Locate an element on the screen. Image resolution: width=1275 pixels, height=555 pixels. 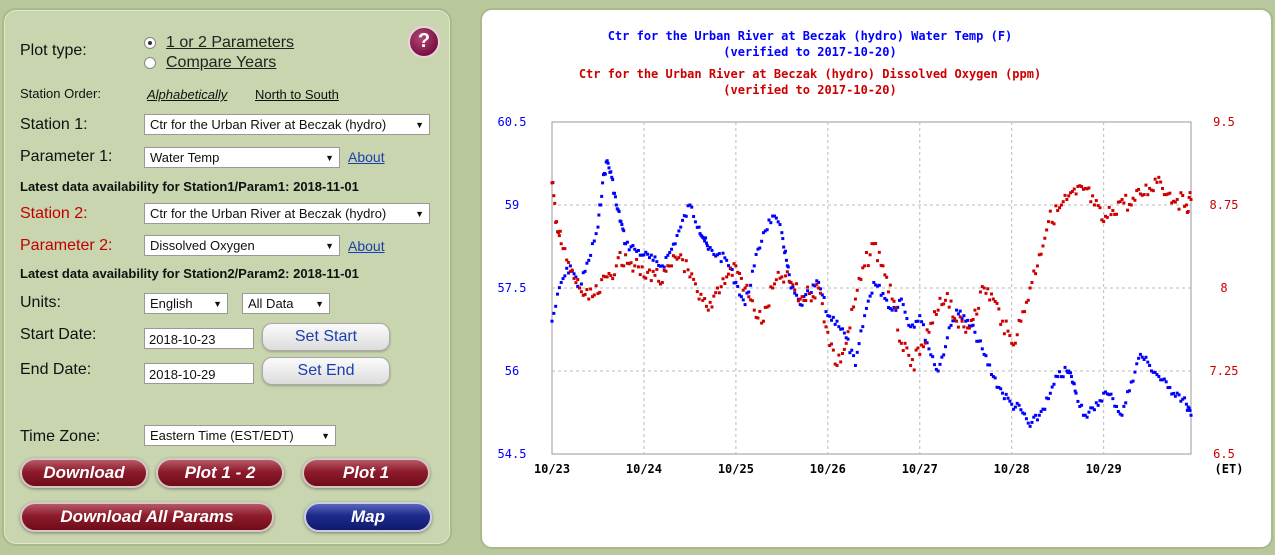
radio-button-selected is located at coordinates (150, 43).